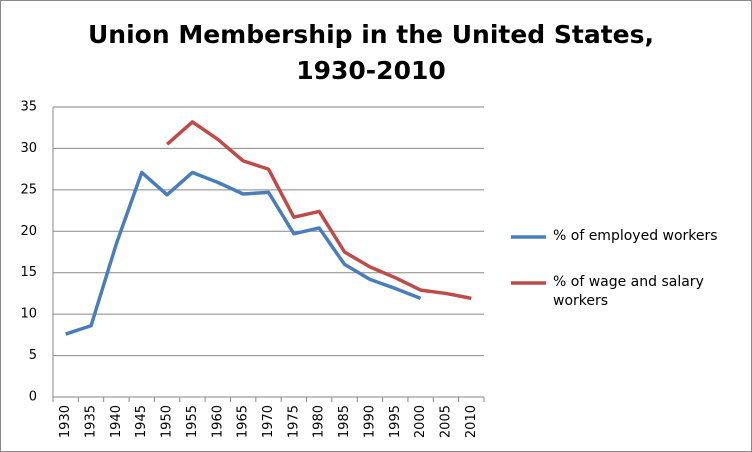 The height and width of the screenshot is (452, 752). I want to click on y-tick-label: 20, so click(28, 231).